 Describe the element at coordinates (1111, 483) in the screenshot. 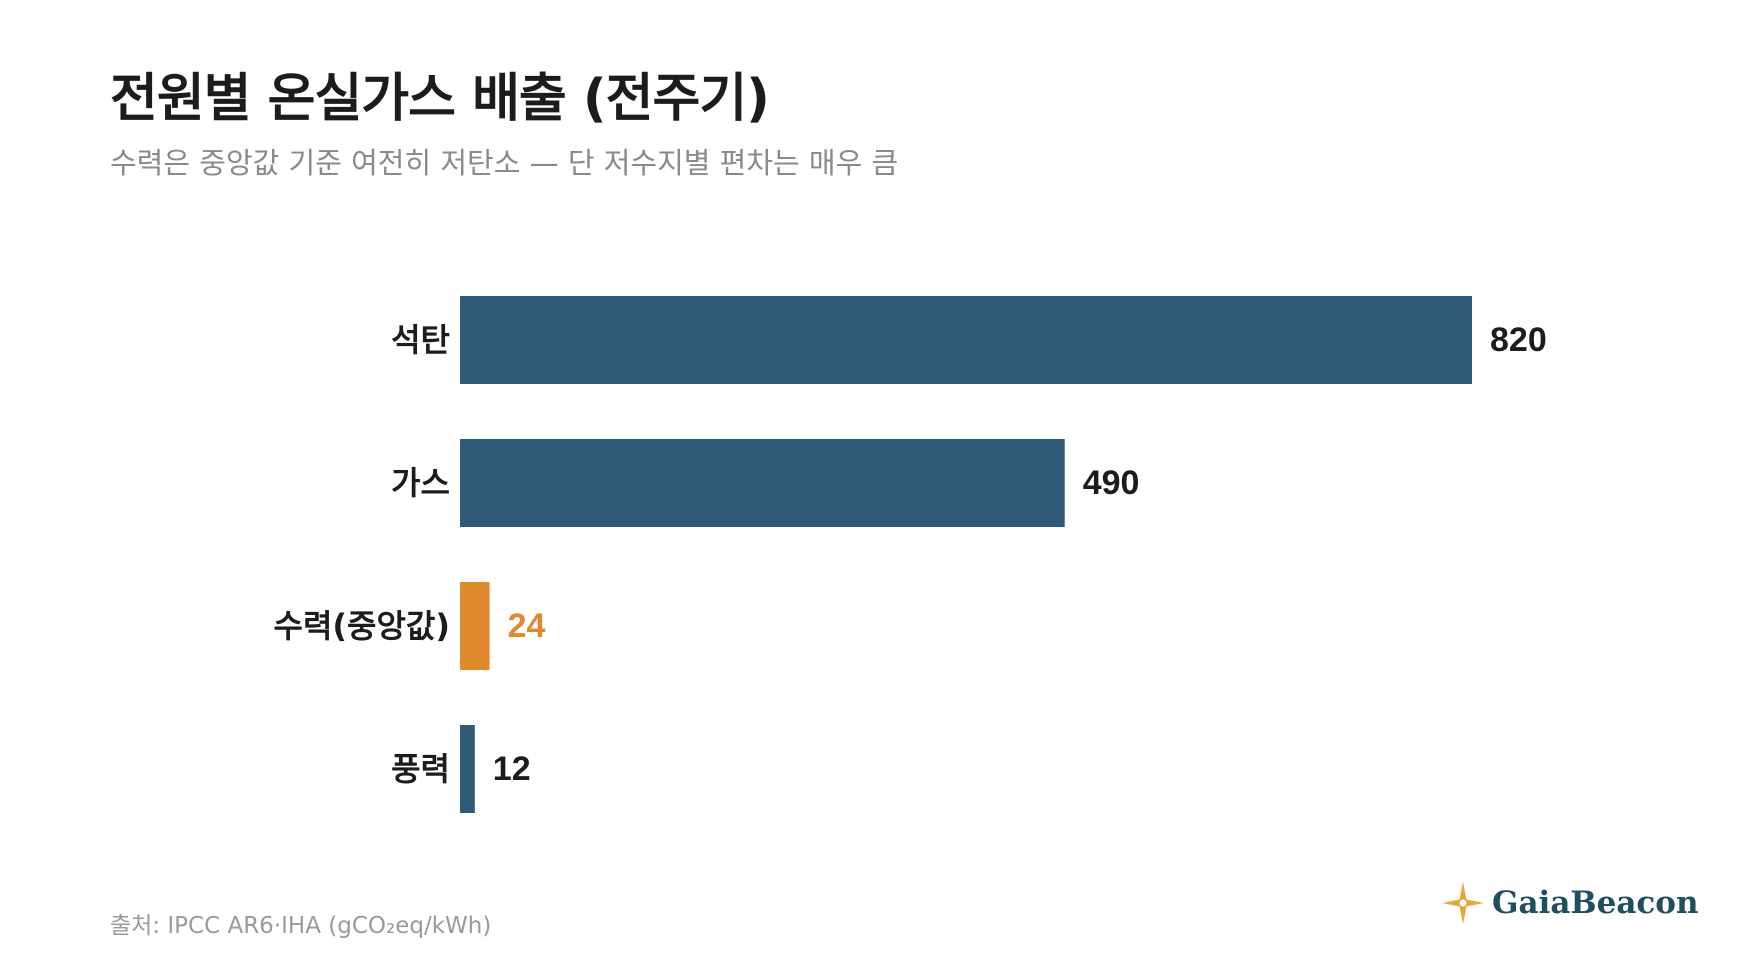

I see `value-label: 490` at that location.